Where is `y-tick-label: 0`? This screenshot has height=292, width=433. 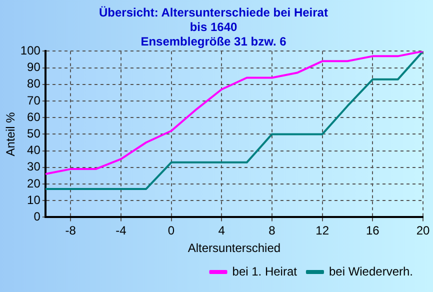
y-tick-label: 0 is located at coordinates (37, 217).